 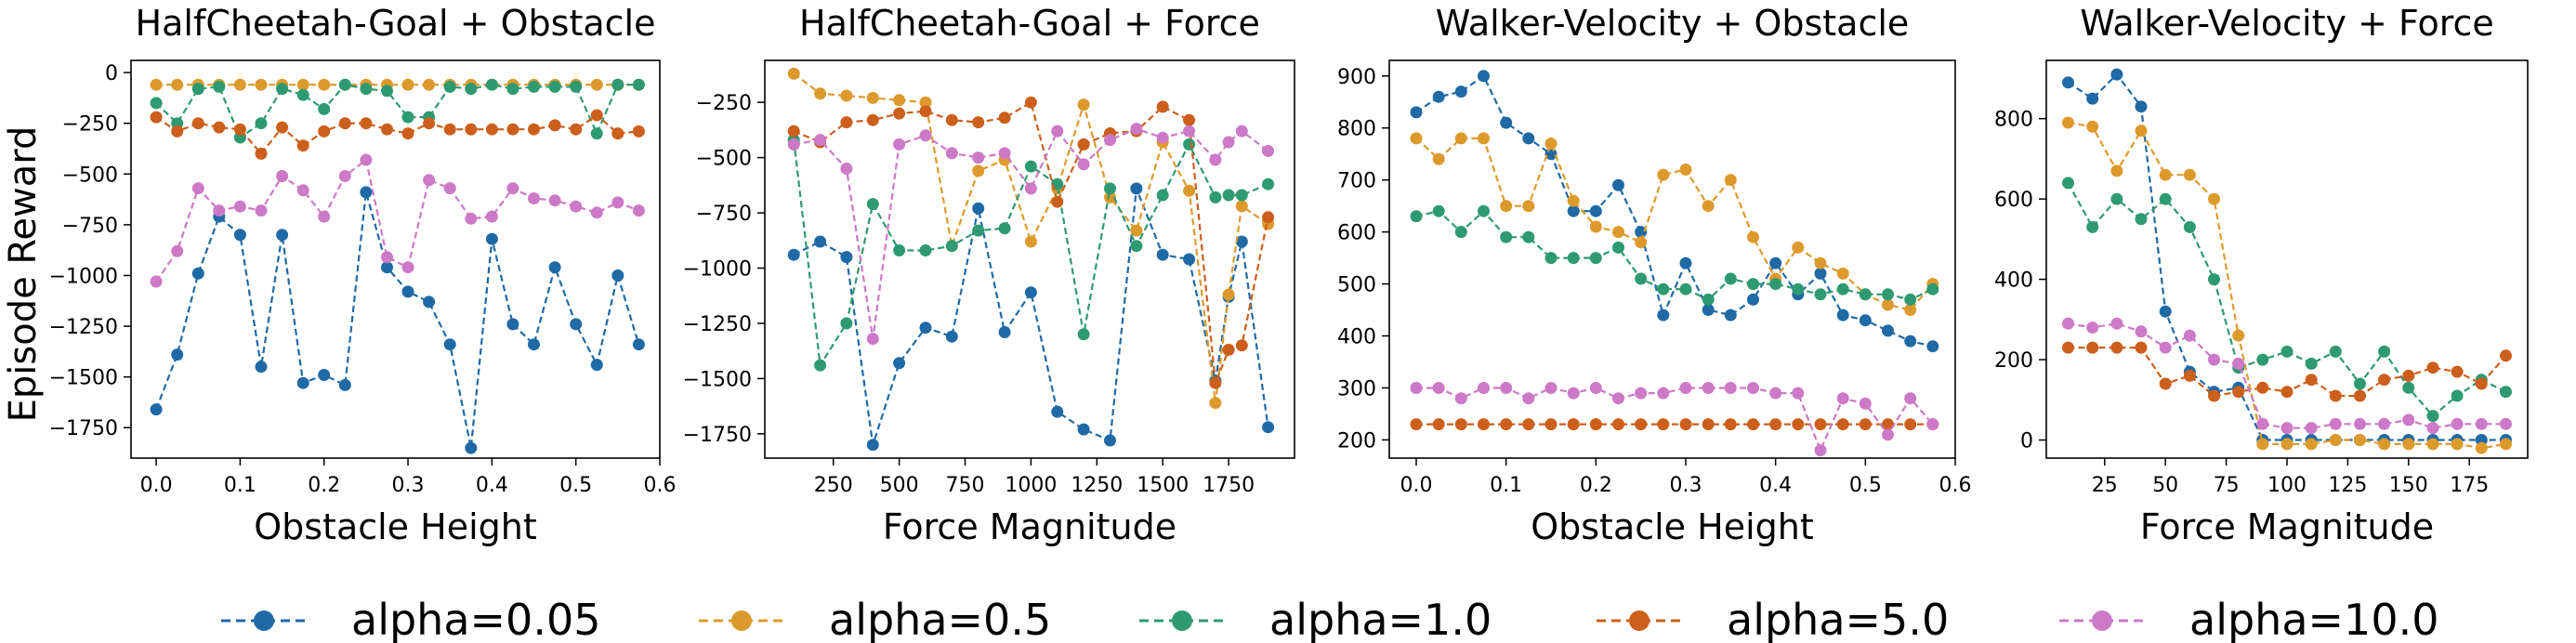 What do you see at coordinates (1416, 485) in the screenshot?
I see `x-tick-label: 0.0` at bounding box center [1416, 485].